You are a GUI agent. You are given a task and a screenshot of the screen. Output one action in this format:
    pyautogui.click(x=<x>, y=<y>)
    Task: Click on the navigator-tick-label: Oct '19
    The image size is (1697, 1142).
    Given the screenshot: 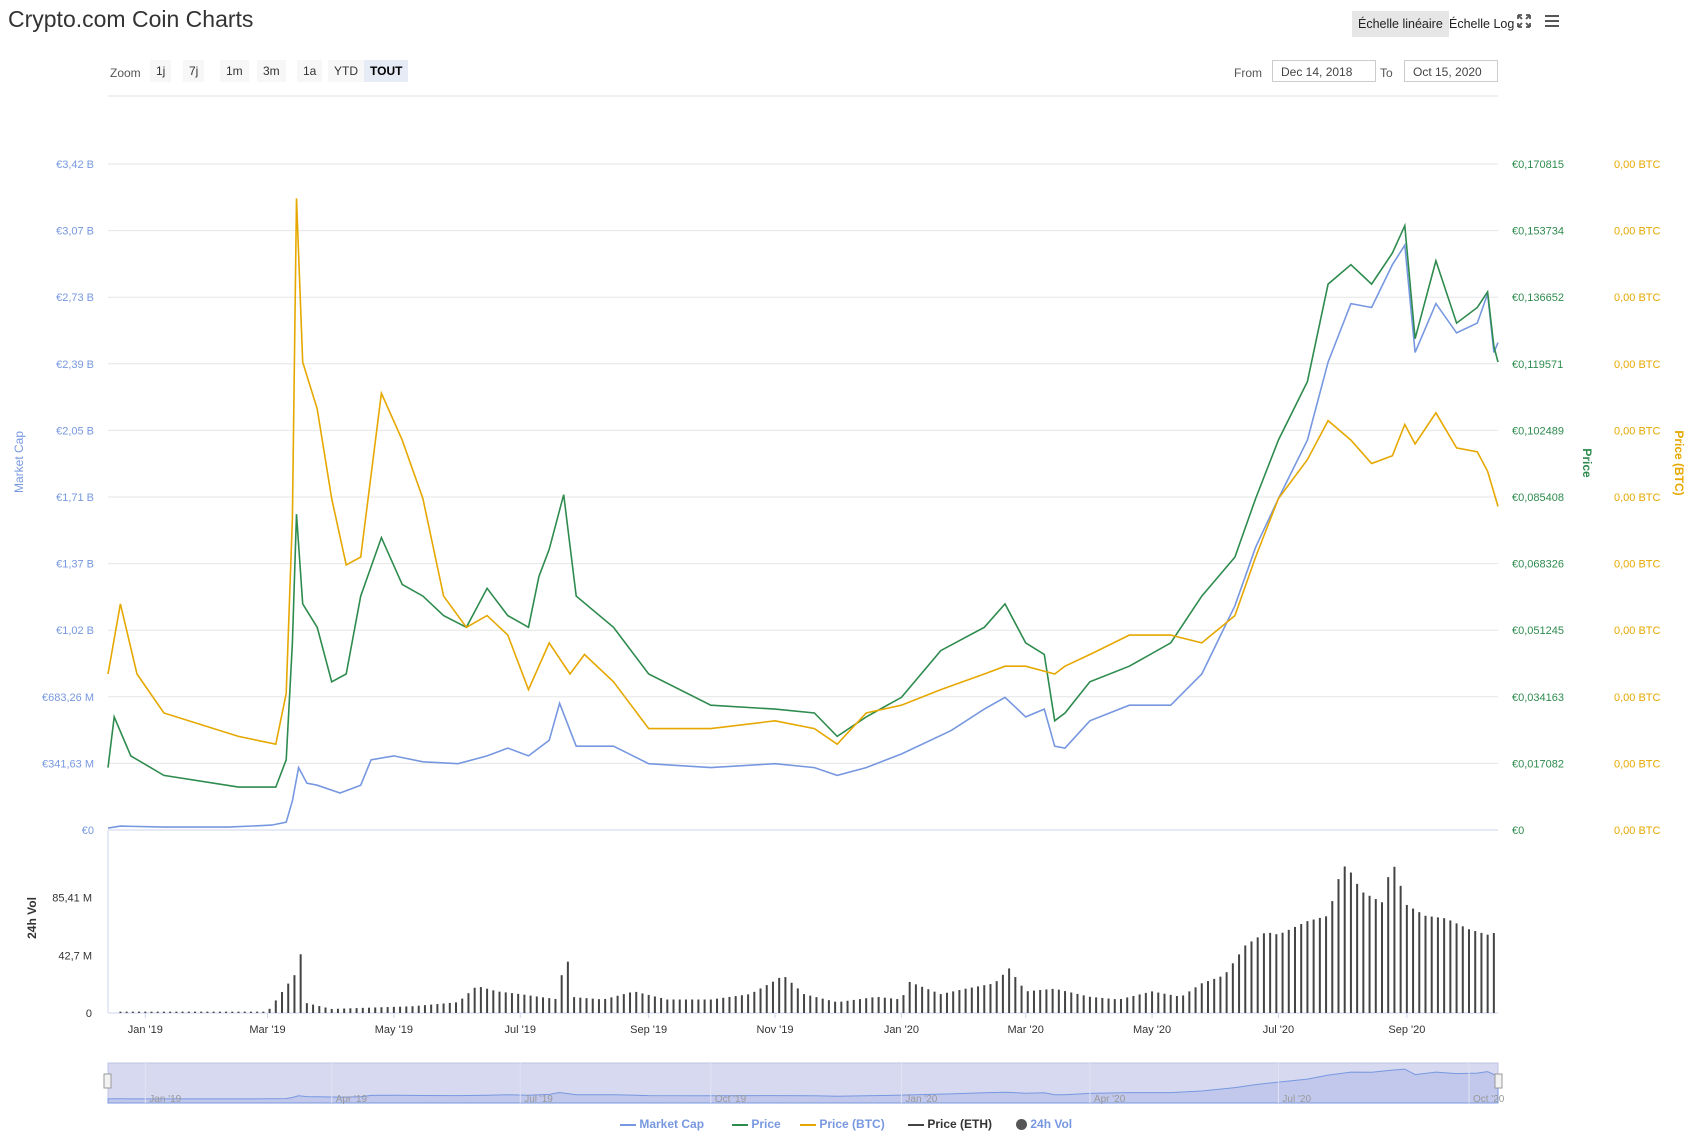 What is the action you would take?
    pyautogui.click(x=731, y=1099)
    